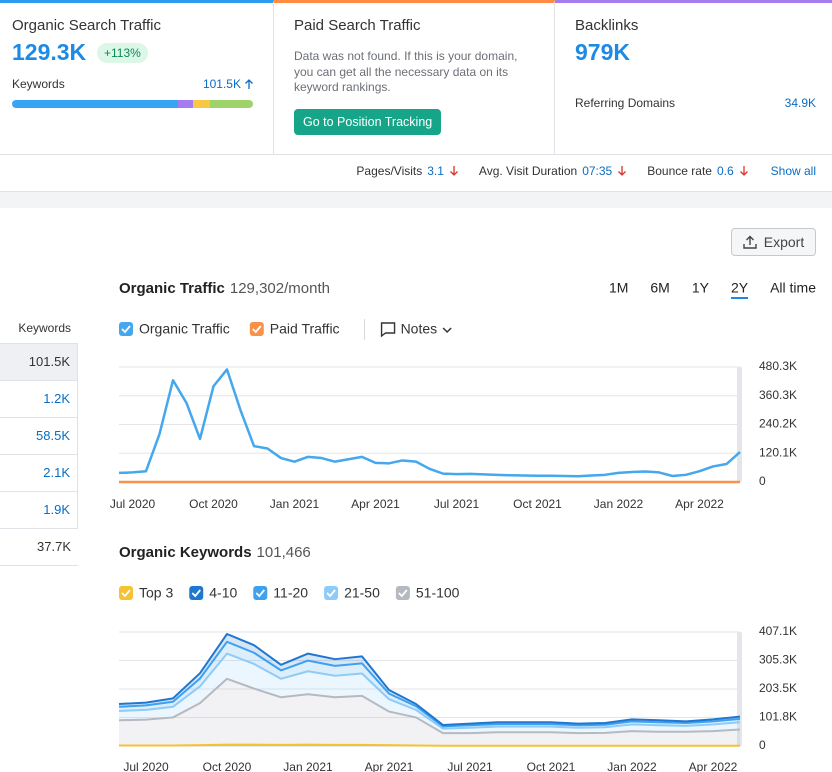 This screenshot has width=832, height=772. Describe the element at coordinates (39, 436) in the screenshot. I see `table-cell: 58.5K` at that location.